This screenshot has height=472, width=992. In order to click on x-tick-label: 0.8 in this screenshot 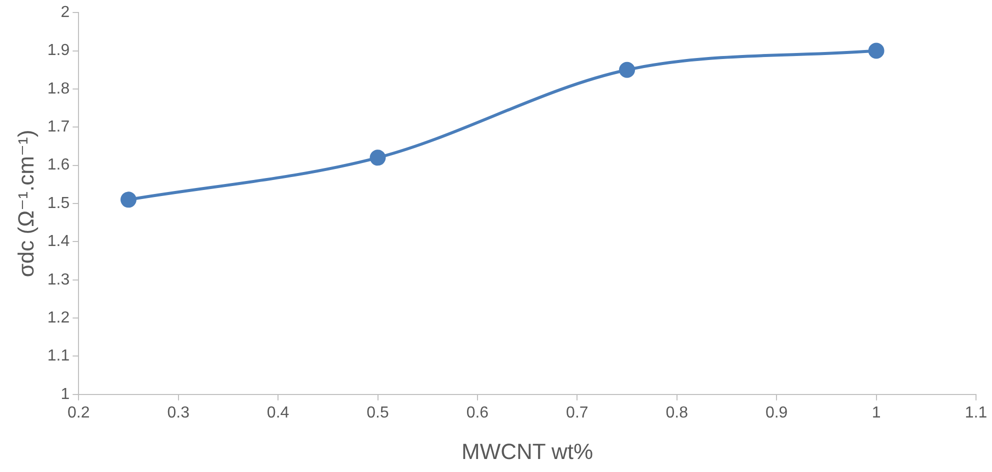, I will do `click(677, 413)`.